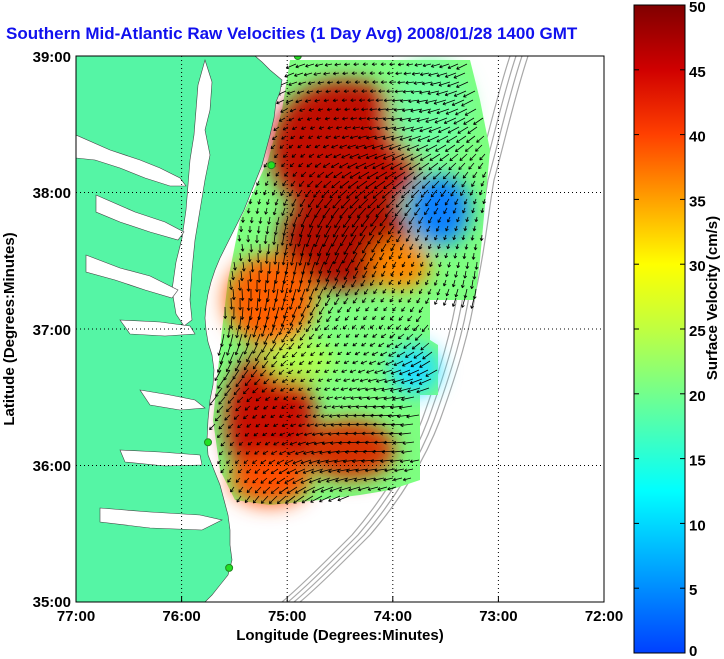 The width and height of the screenshot is (724, 659). Describe the element at coordinates (287, 616) in the screenshot. I see `x-tick-label: 75:00` at that location.